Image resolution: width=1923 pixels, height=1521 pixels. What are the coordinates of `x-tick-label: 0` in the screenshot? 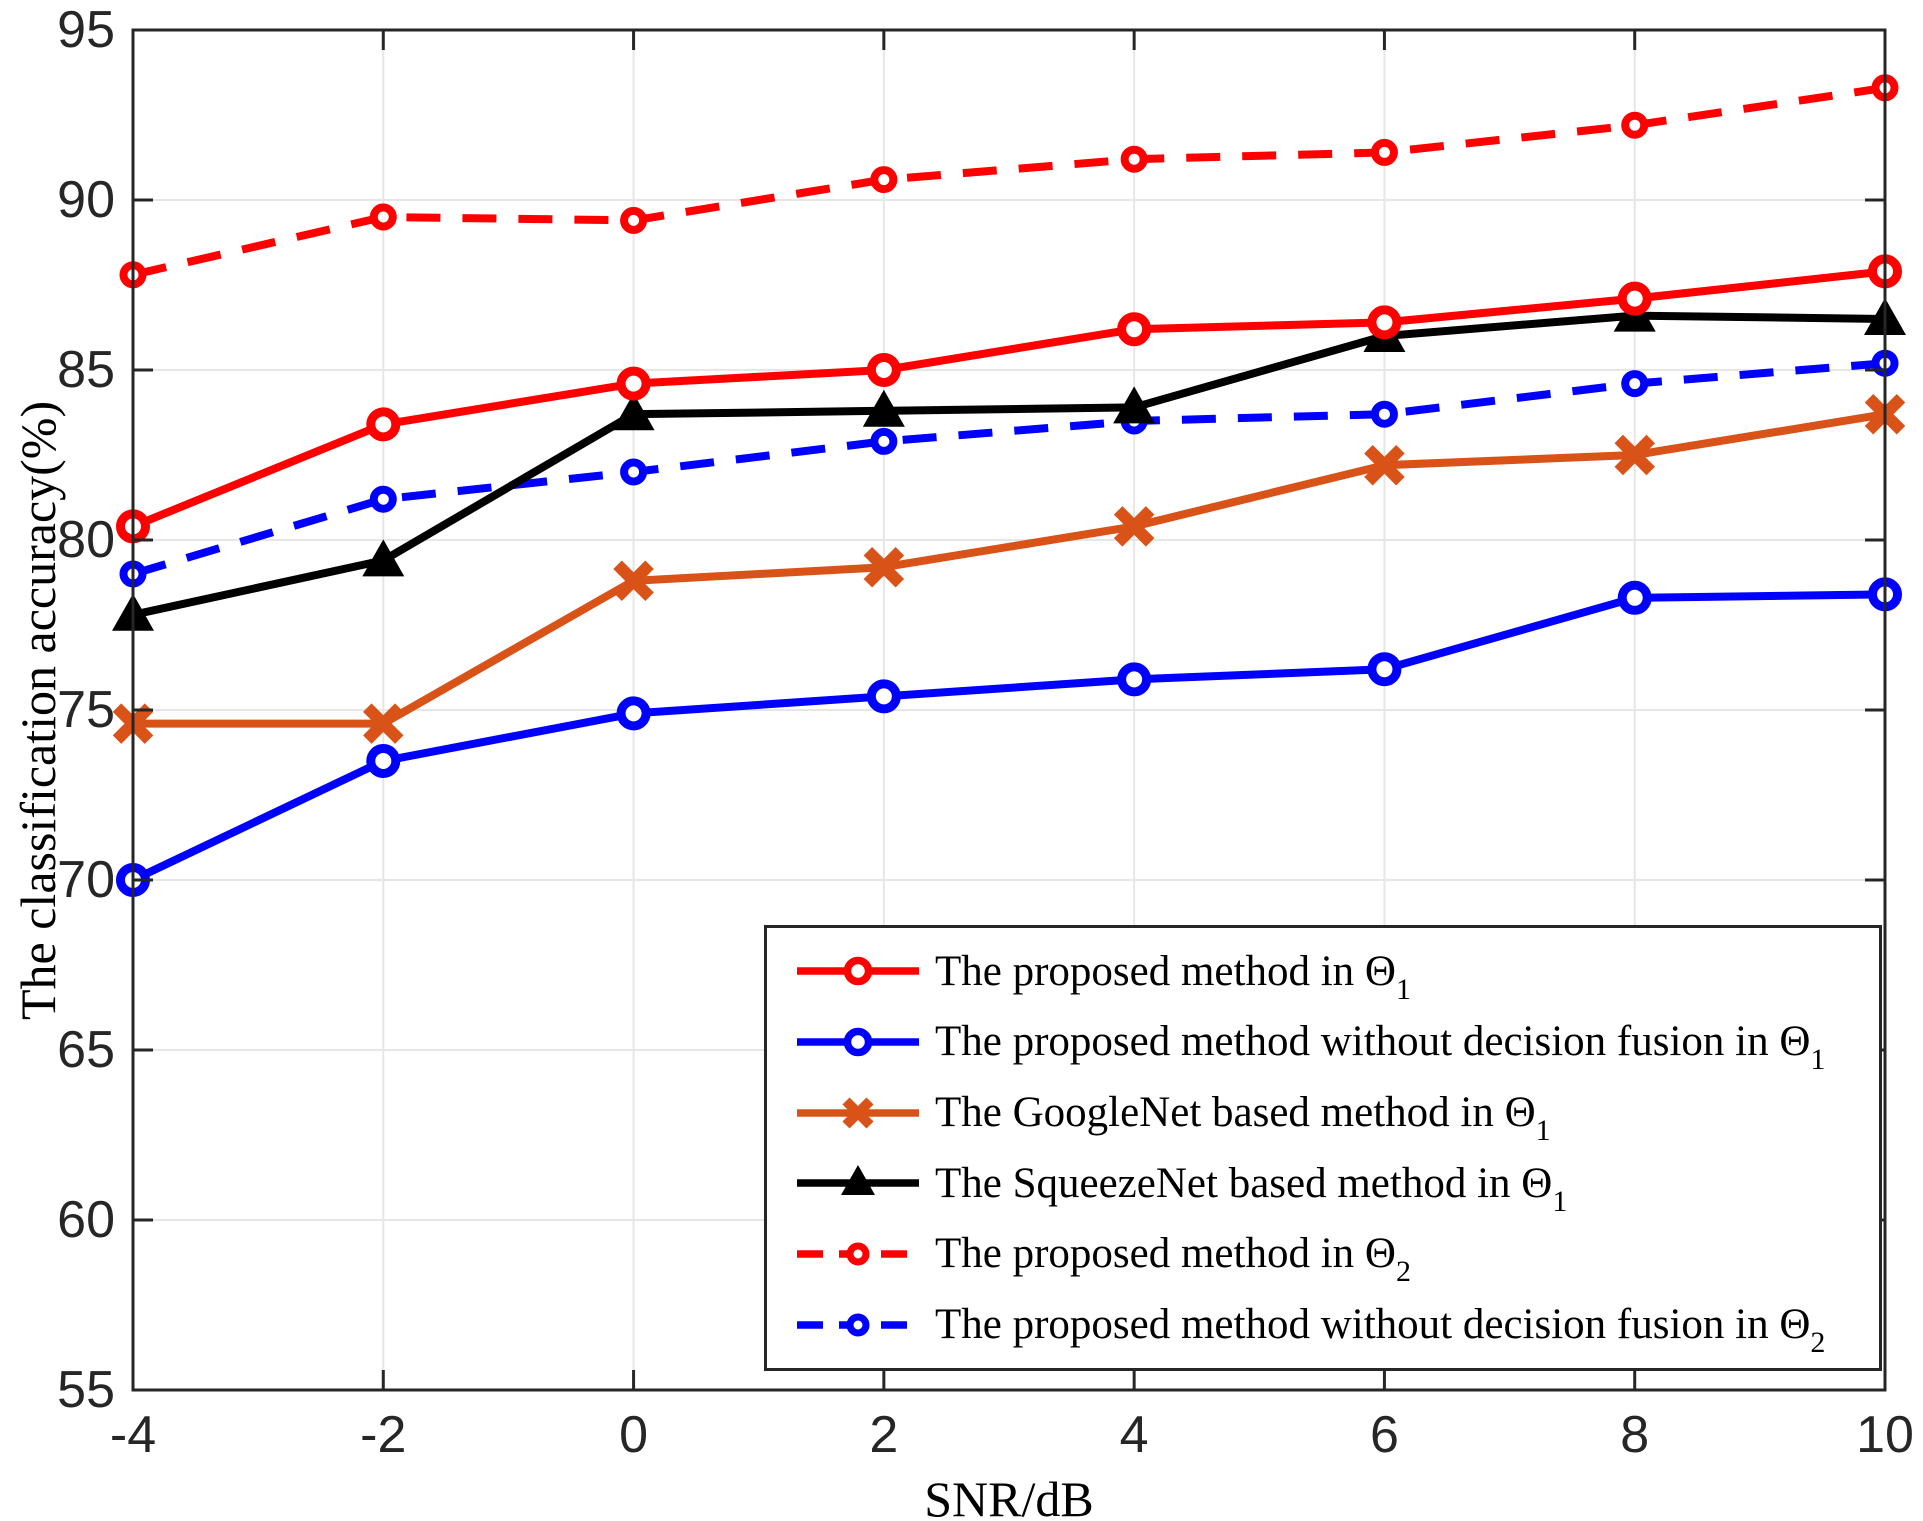 It's located at (633, 1435).